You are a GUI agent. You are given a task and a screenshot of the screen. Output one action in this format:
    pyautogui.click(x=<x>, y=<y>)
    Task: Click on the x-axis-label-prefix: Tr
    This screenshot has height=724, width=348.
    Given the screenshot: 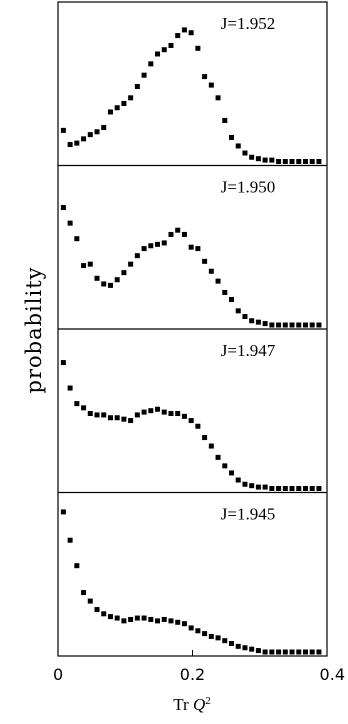 What is the action you would take?
    pyautogui.click(x=183, y=704)
    